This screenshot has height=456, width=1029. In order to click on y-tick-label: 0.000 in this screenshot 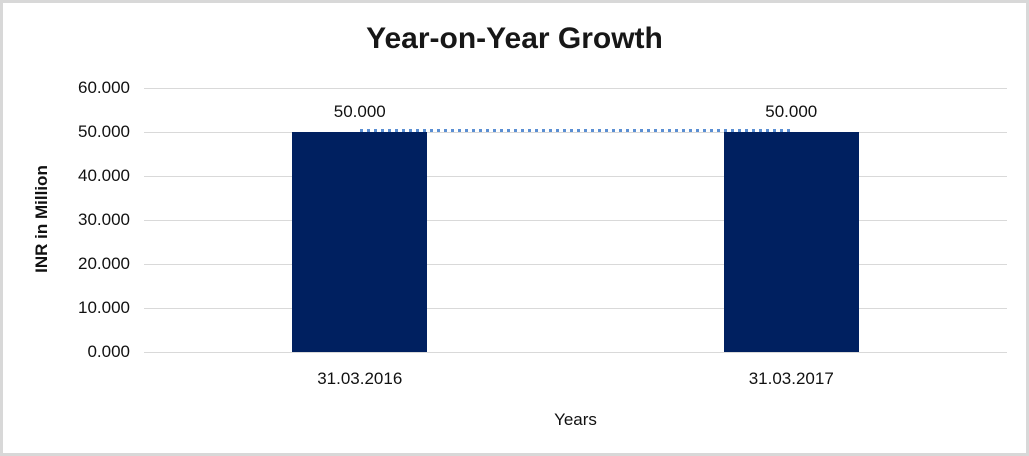, I will do `click(108, 351)`.